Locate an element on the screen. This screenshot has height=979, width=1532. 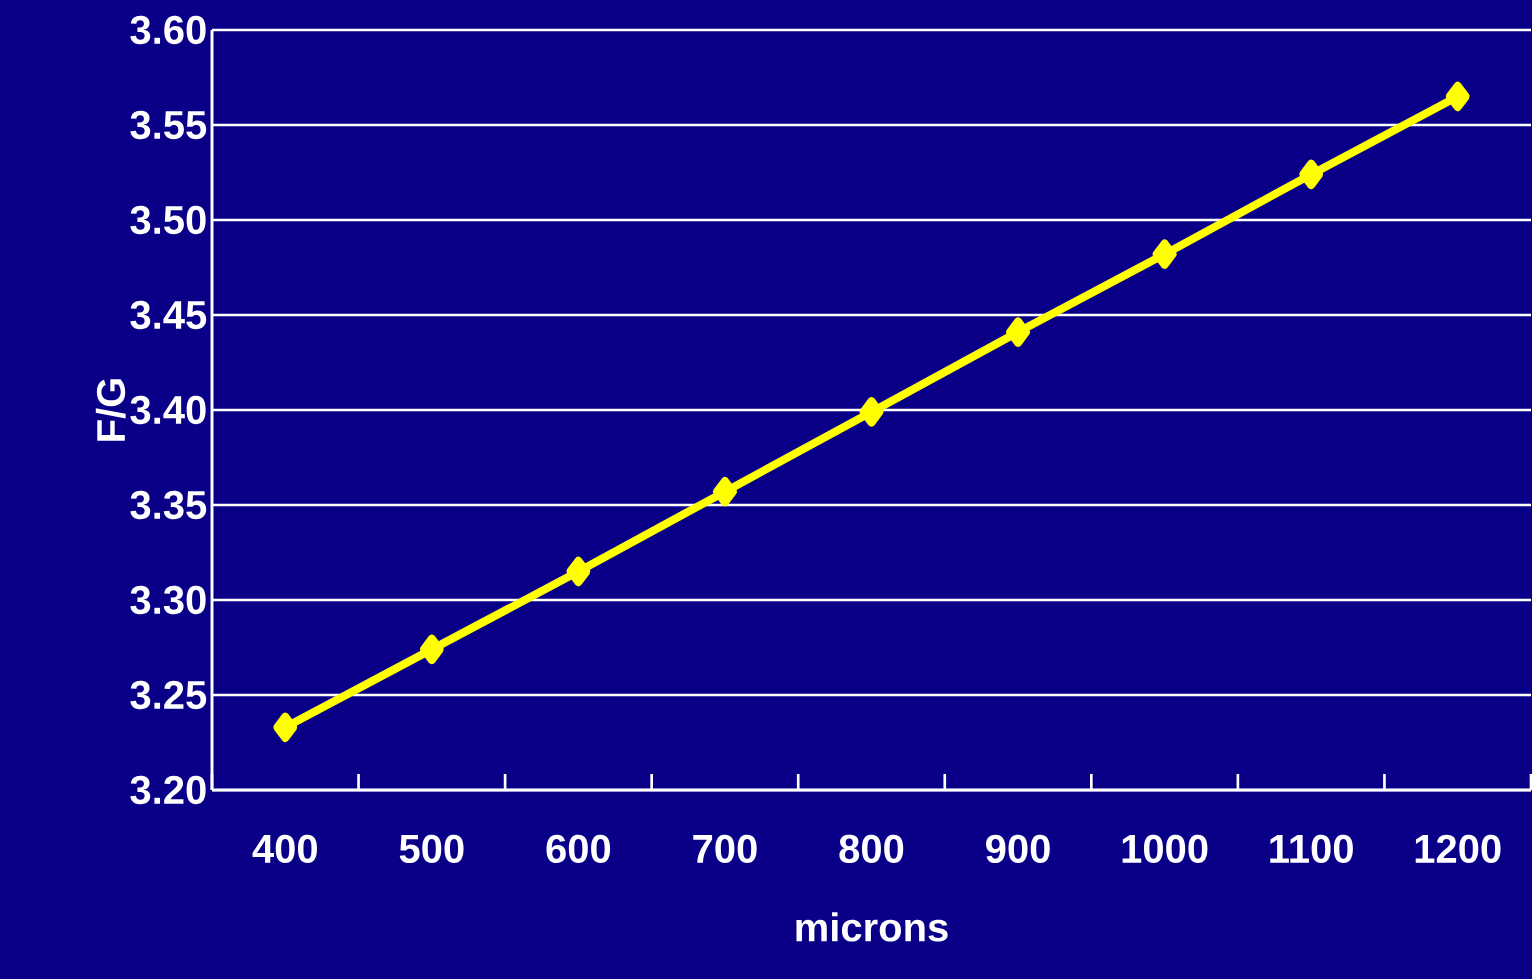
y-tick-label: 3.60 is located at coordinates (168, 30).